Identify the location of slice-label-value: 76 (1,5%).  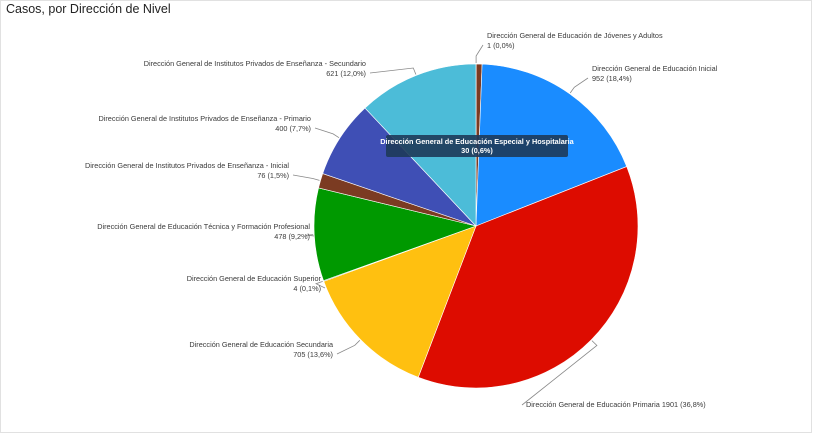
(273, 175).